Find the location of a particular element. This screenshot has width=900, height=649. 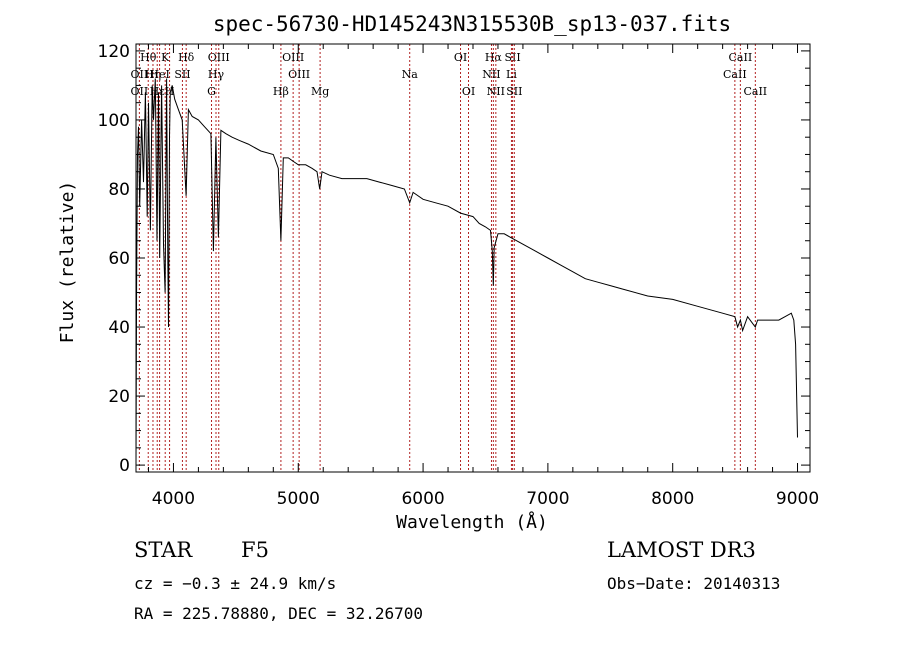

x-tick-label: 8000 is located at coordinates (672, 499).